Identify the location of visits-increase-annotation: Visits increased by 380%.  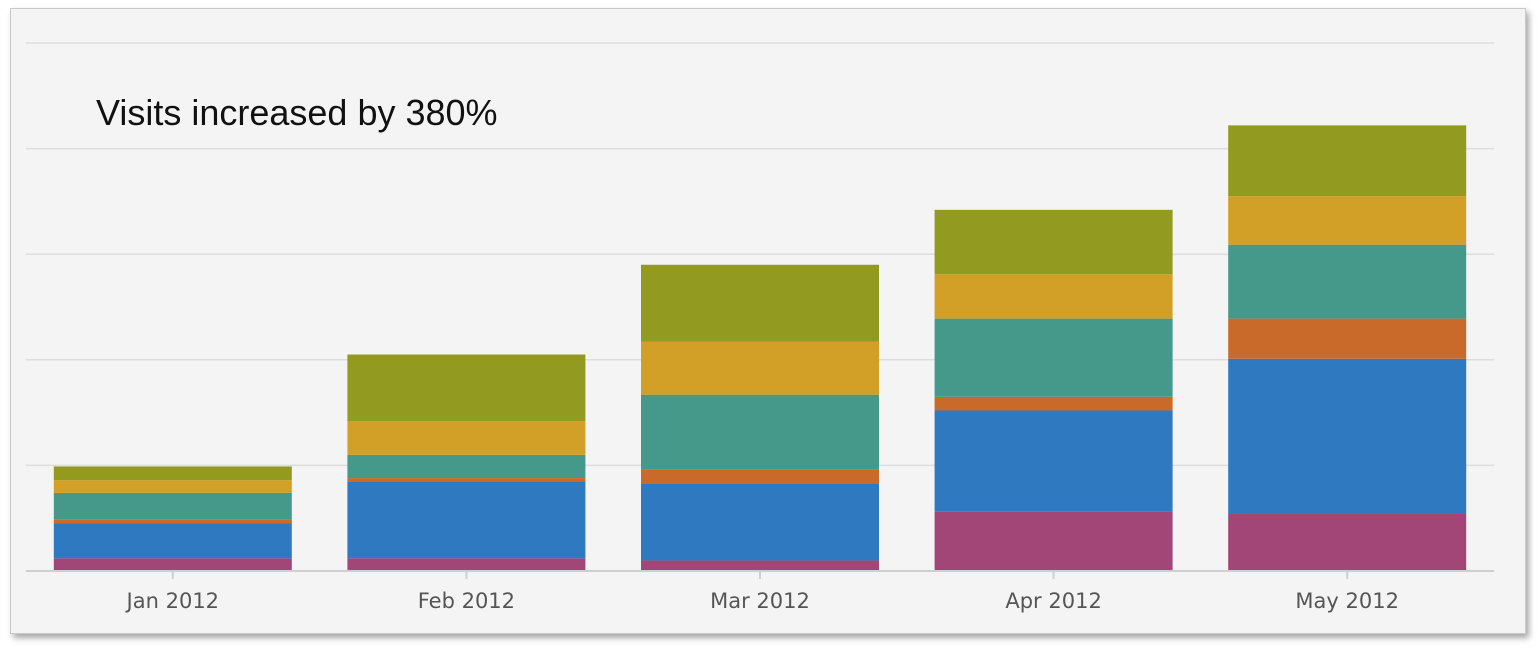
(297, 112).